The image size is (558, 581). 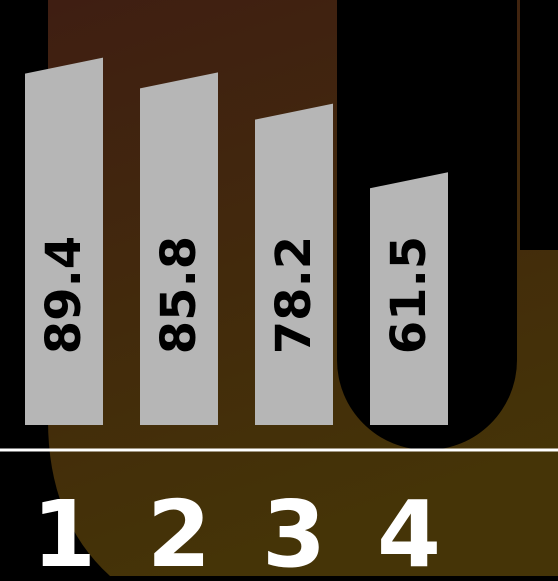 I want to click on value-label: 85.8, so click(x=179, y=295).